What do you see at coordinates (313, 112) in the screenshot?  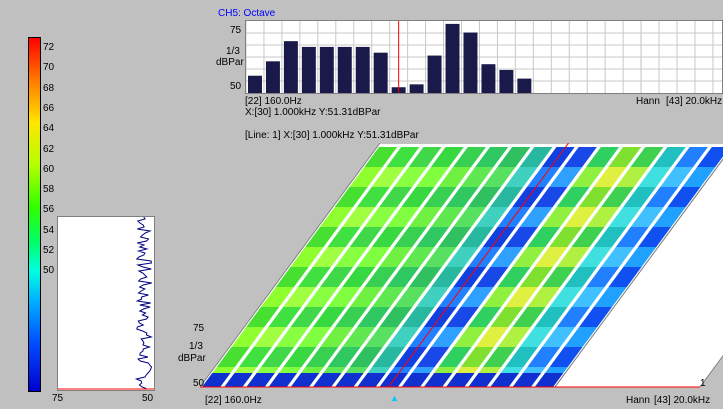 I see `octave-cursor-readout: X:[30] 1.000kHz Y:51.31dBPar` at bounding box center [313, 112].